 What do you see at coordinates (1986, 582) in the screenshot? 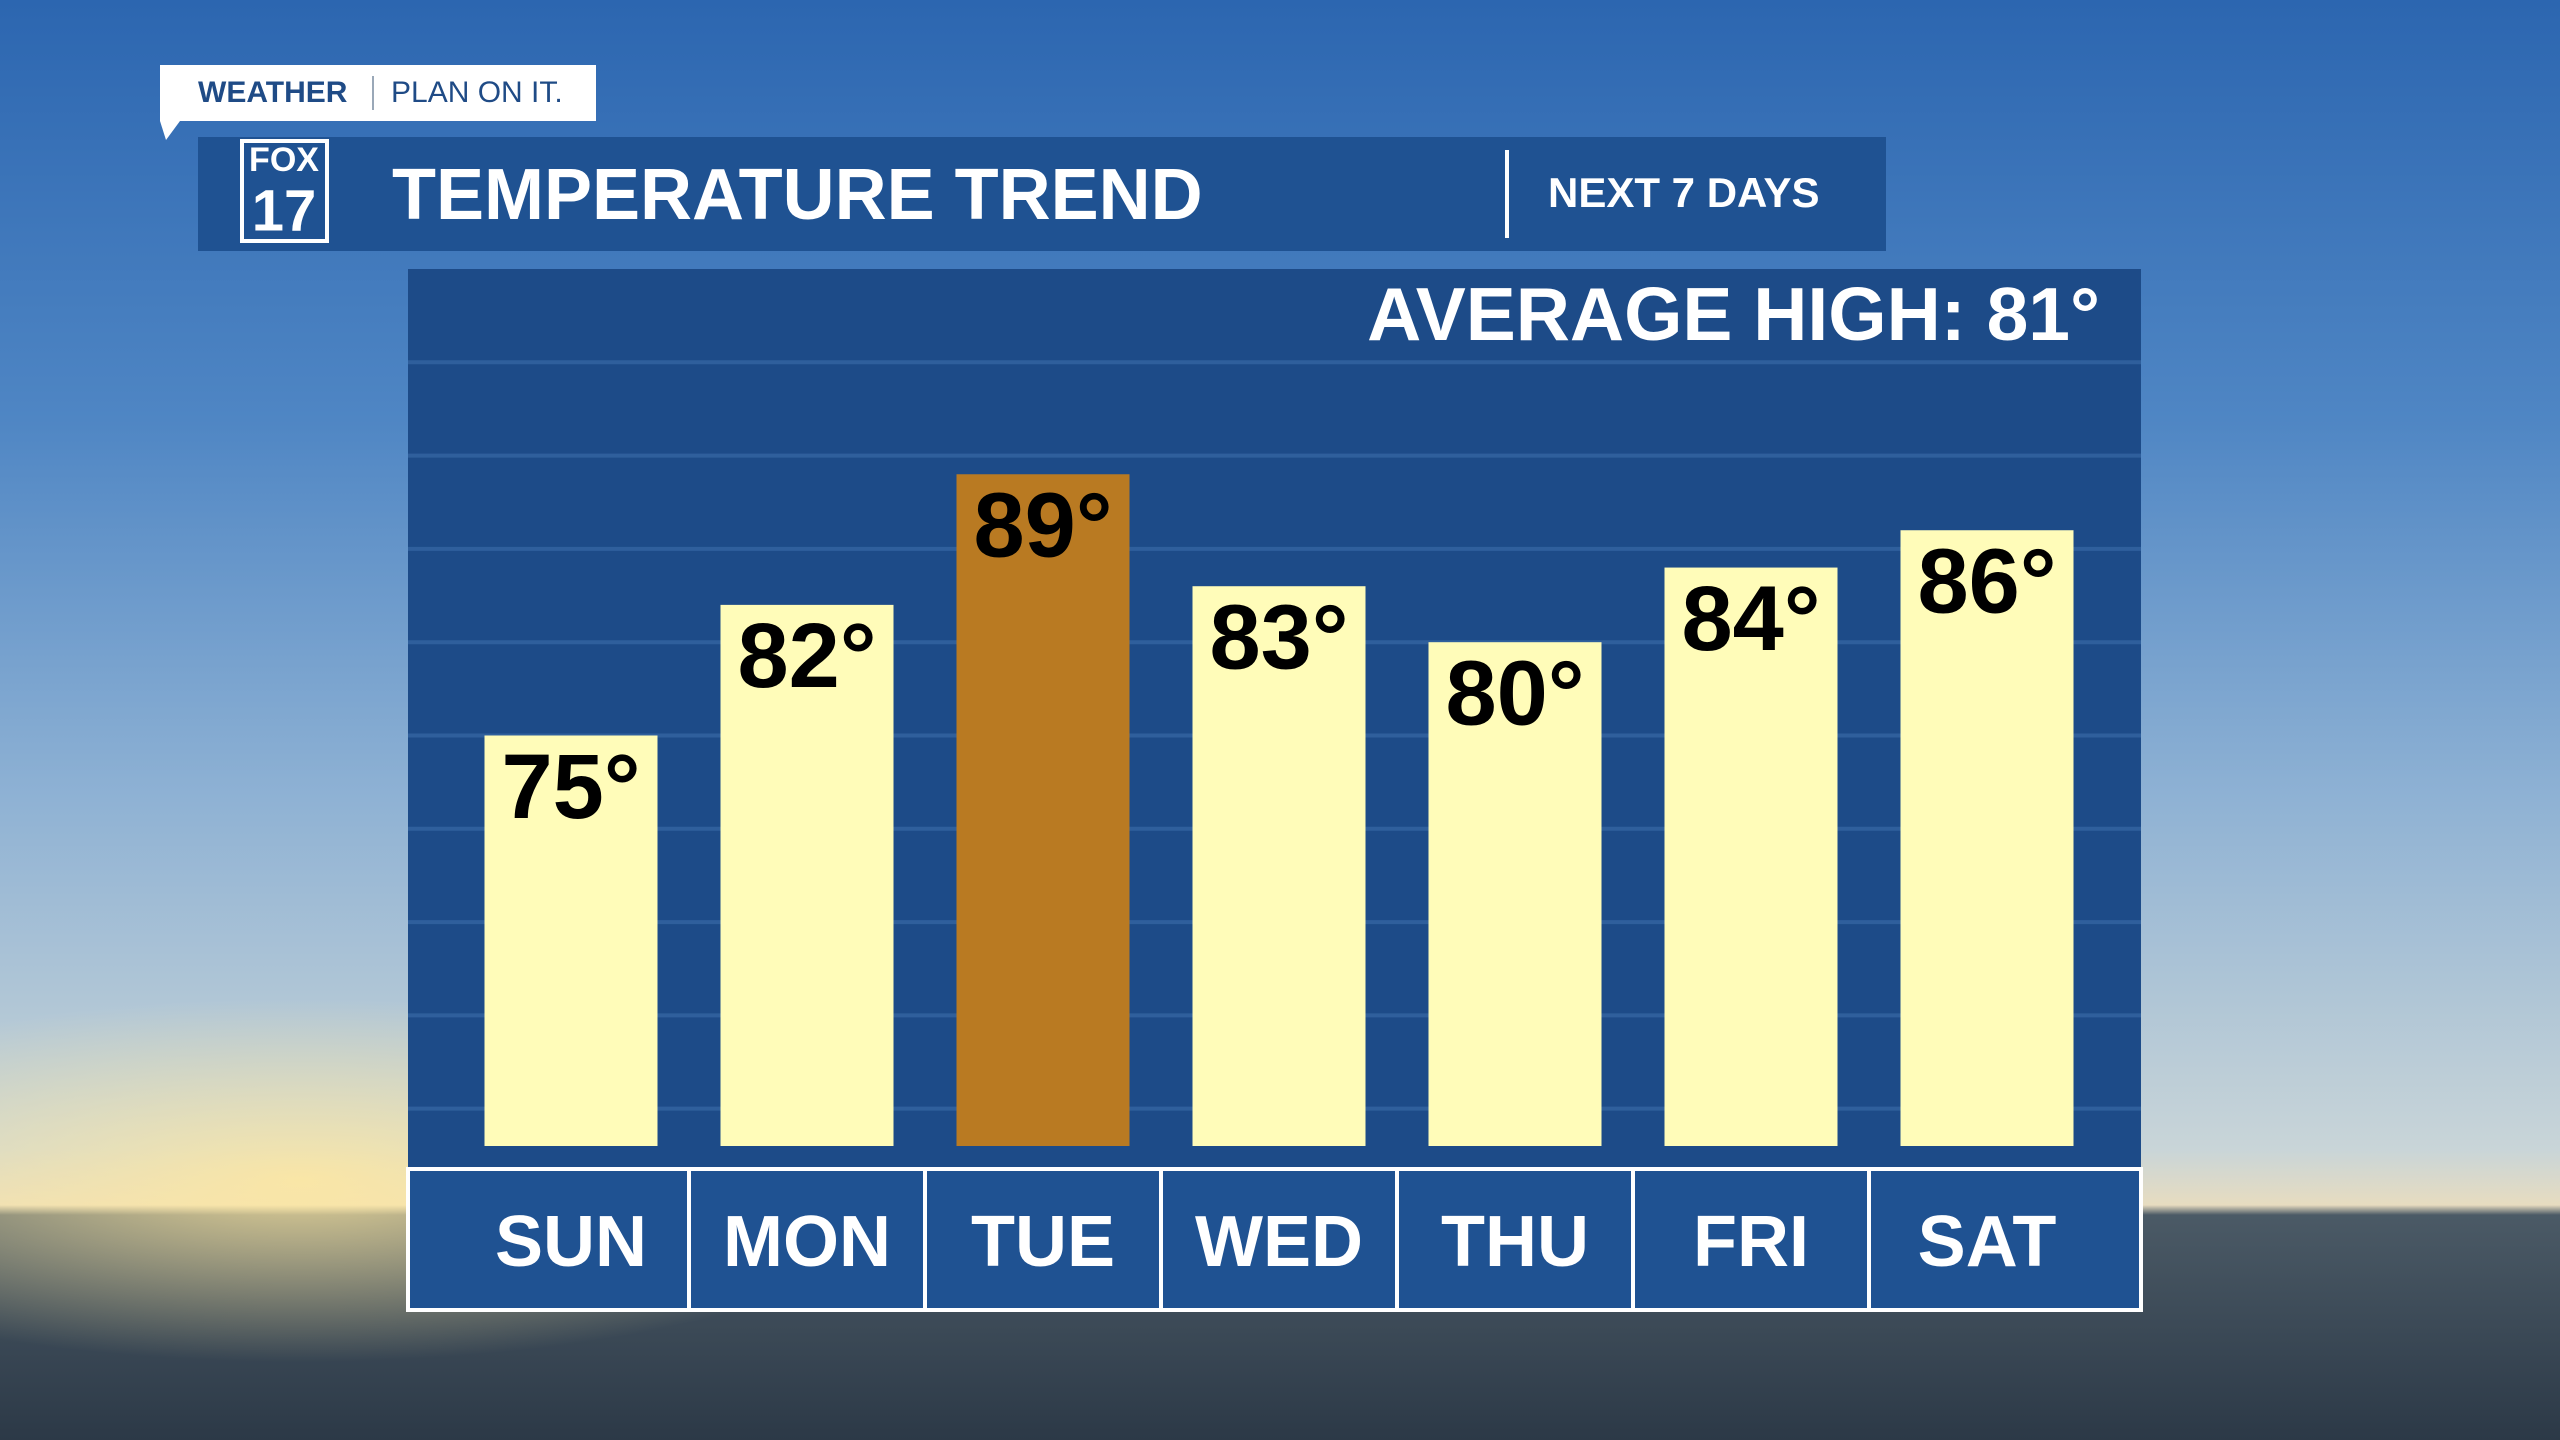
I see `data-label: 86°` at bounding box center [1986, 582].